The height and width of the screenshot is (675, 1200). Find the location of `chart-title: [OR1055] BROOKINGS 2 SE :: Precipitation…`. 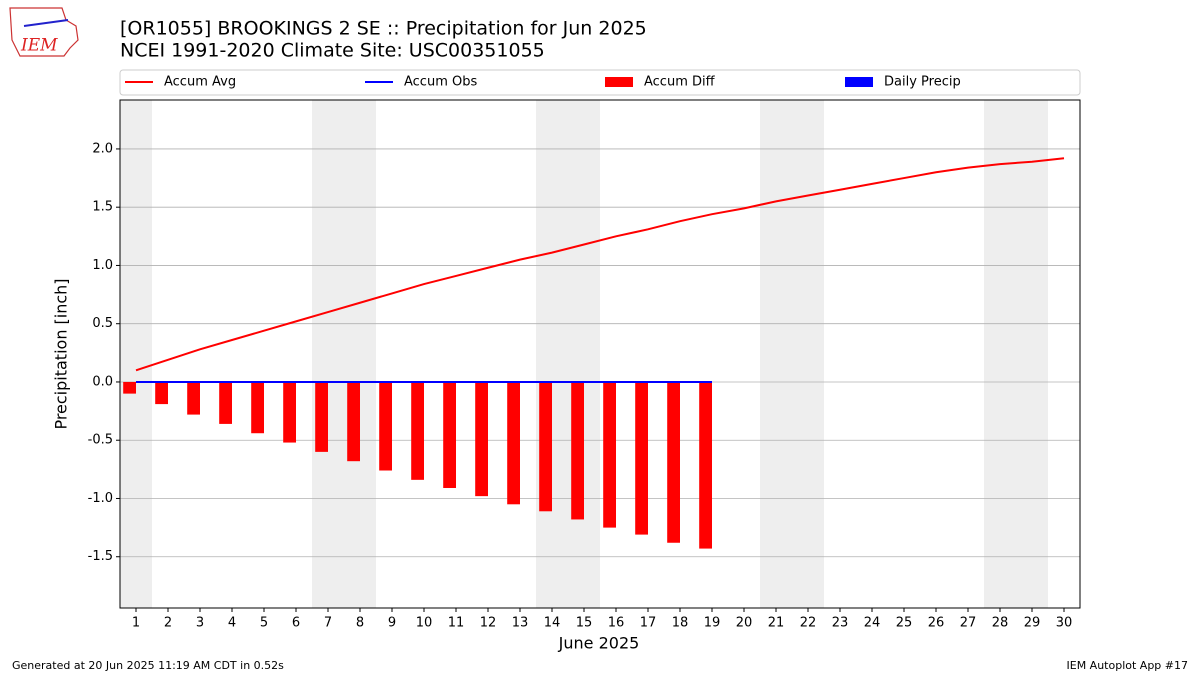

chart-title: [OR1055] BROOKINGS 2 SE :: Precipitation… is located at coordinates (383, 29).